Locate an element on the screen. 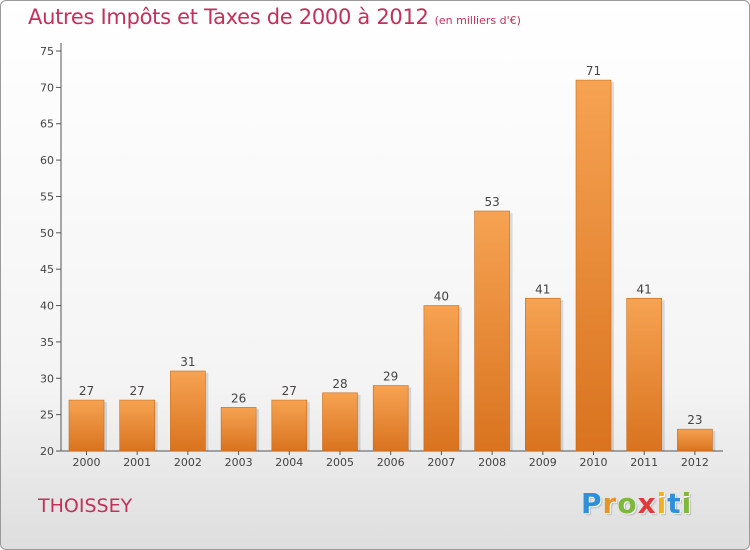 This screenshot has width=750, height=550. bar-2004 is located at coordinates (289, 425).